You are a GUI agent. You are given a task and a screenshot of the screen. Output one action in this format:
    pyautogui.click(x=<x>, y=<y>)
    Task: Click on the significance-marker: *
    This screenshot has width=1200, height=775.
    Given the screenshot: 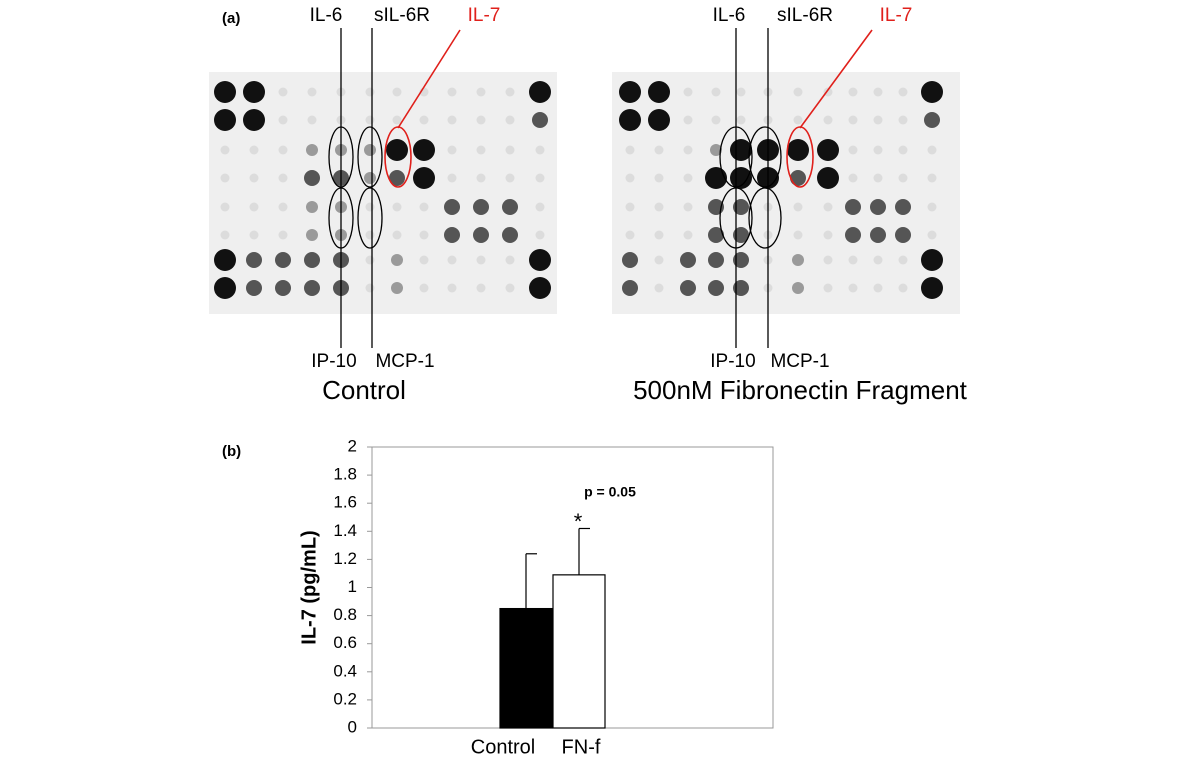 What is the action you would take?
    pyautogui.click(x=578, y=521)
    